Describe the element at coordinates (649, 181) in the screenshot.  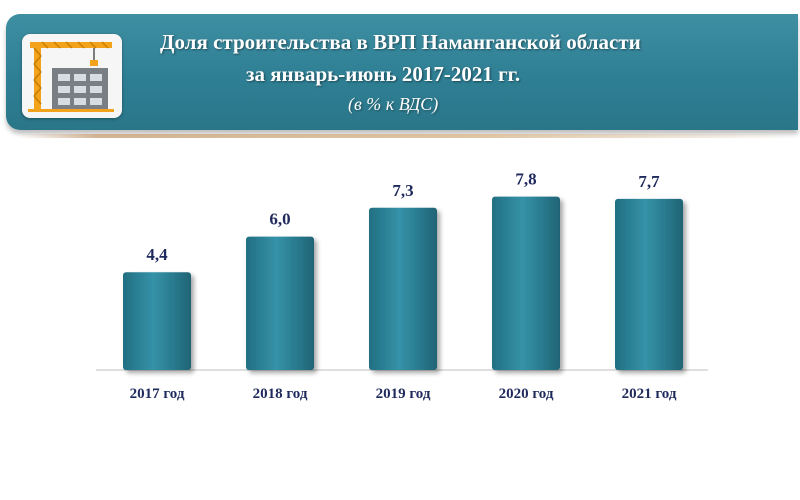
I see `bar-value-label-4: 7,7` at that location.